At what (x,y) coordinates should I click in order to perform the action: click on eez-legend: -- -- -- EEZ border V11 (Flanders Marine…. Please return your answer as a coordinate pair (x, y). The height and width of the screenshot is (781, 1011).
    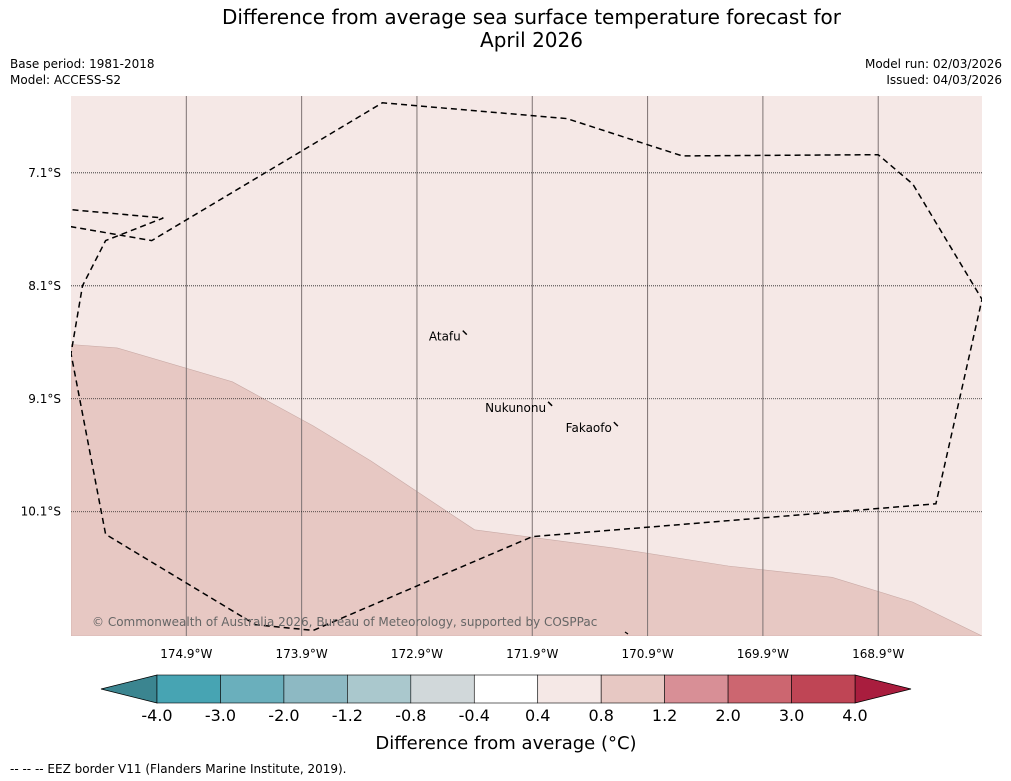
    Looking at the image, I should click on (178, 769).